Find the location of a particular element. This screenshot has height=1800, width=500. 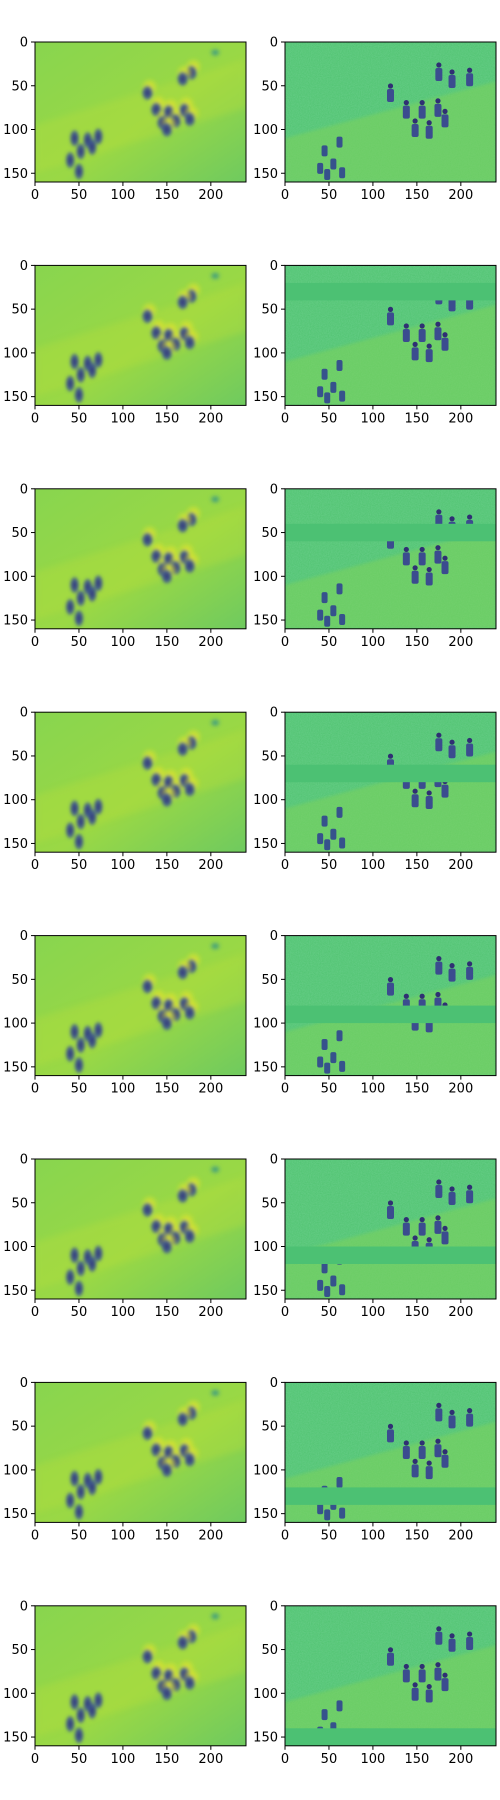

x-tick-label: 0 is located at coordinates (35, 1312).